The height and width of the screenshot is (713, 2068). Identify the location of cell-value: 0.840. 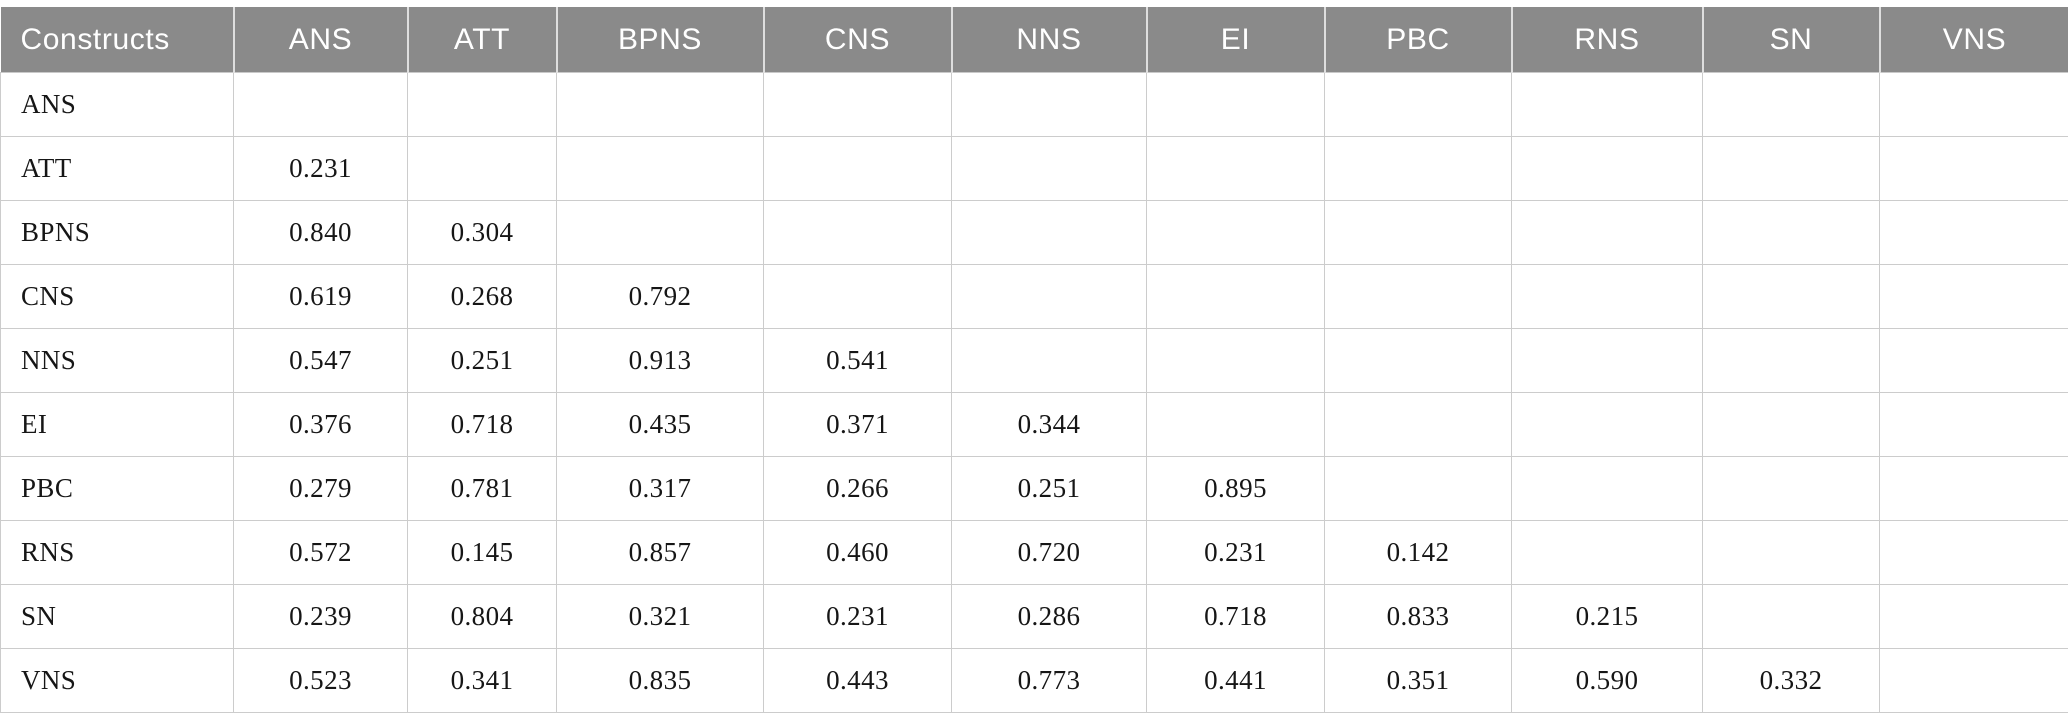
(321, 233).